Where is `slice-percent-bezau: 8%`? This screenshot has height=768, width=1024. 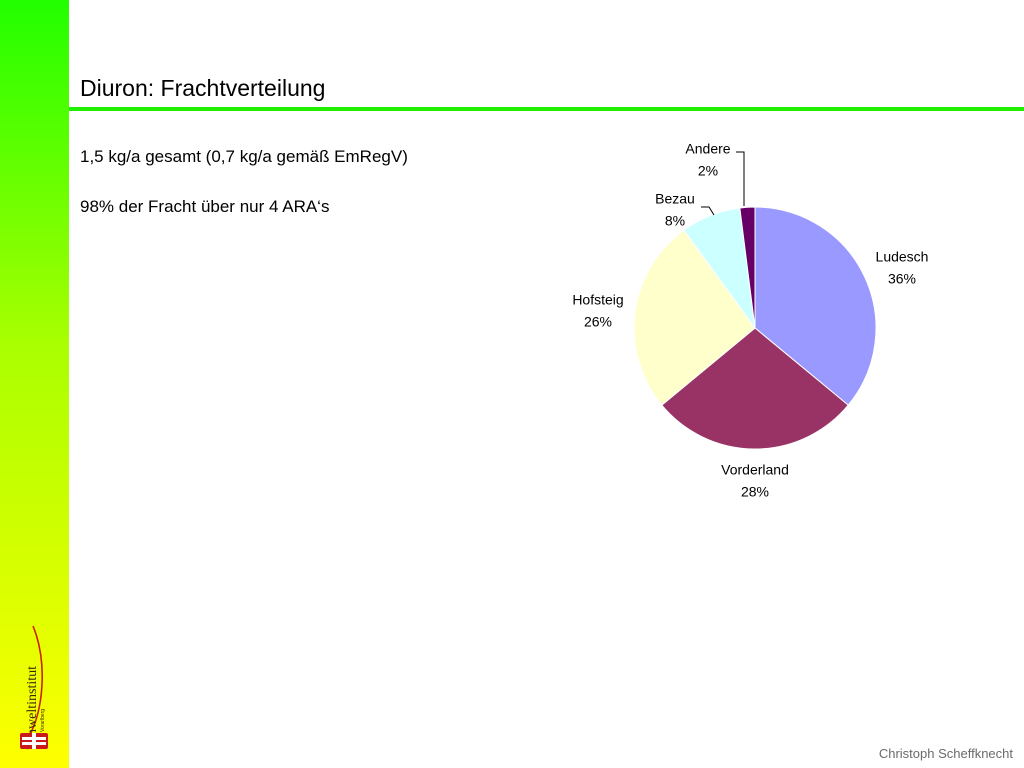 slice-percent-bezau: 8% is located at coordinates (675, 221).